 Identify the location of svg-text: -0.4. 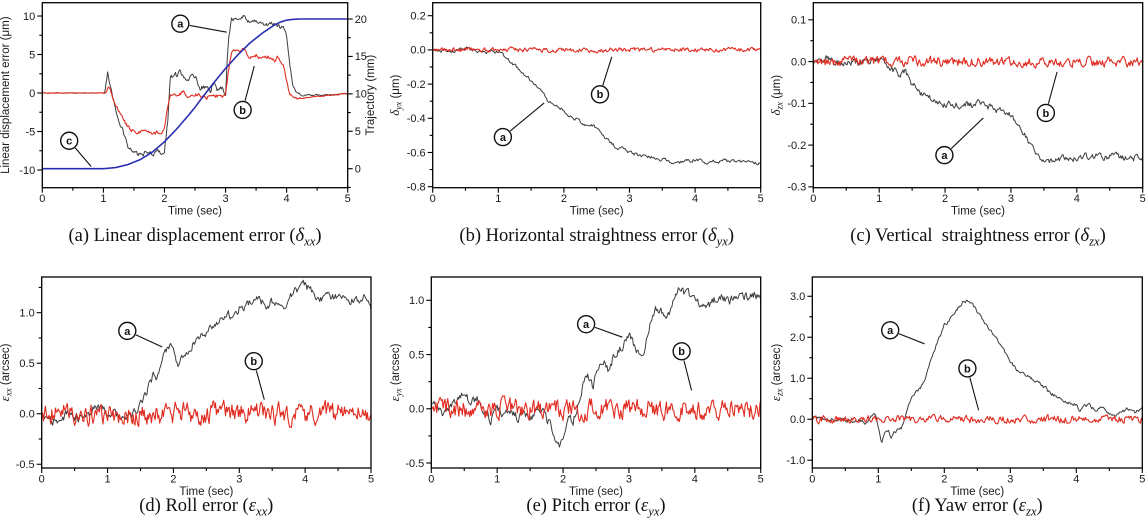
(416, 119).